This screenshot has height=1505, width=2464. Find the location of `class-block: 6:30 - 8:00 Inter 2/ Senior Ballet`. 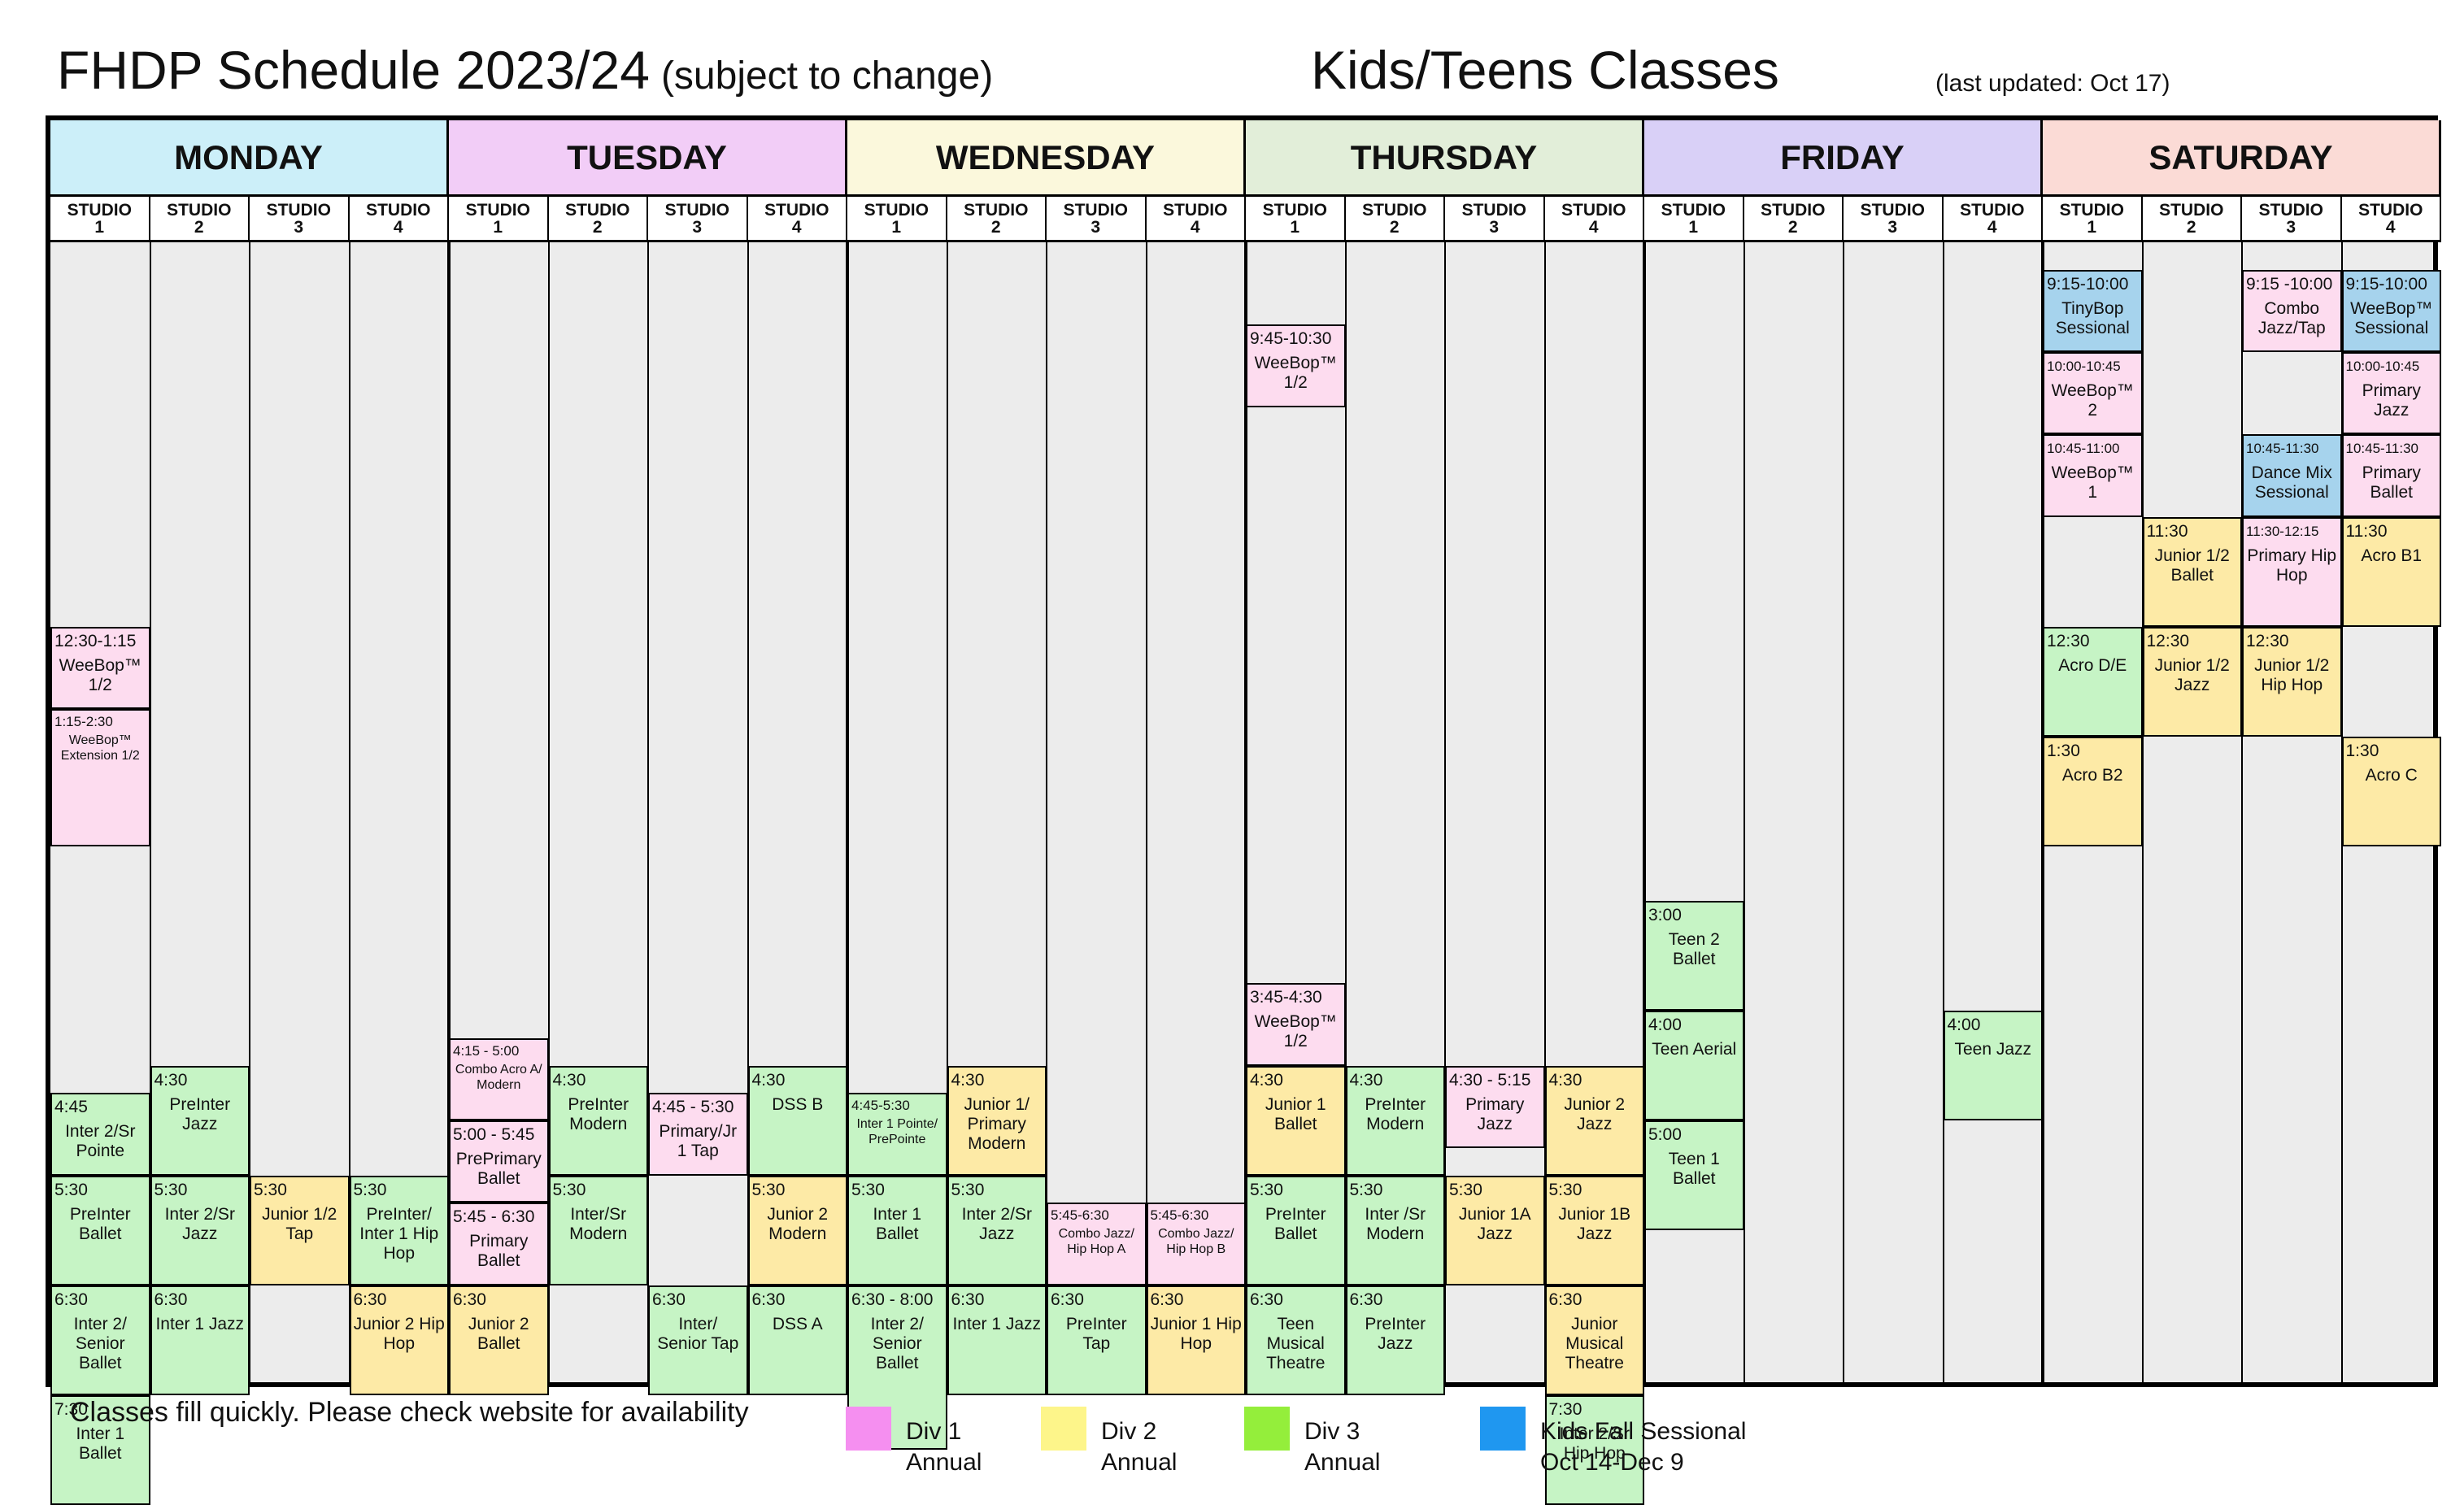

class-block: 6:30 - 8:00 Inter 2/ Senior Ballet is located at coordinates (897, 1368).